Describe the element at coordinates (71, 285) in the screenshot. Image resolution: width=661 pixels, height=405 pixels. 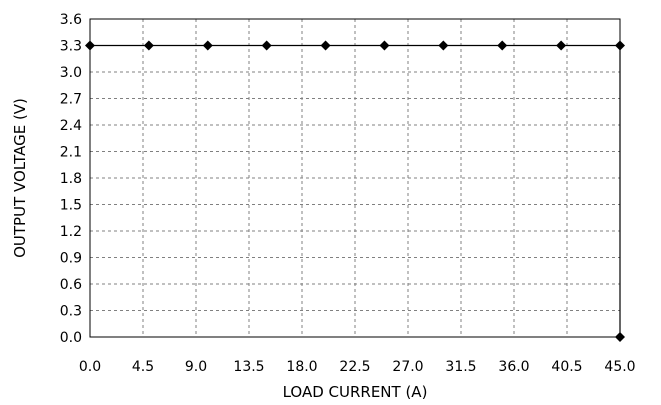
I see `y-tick-label: 0.6` at that location.